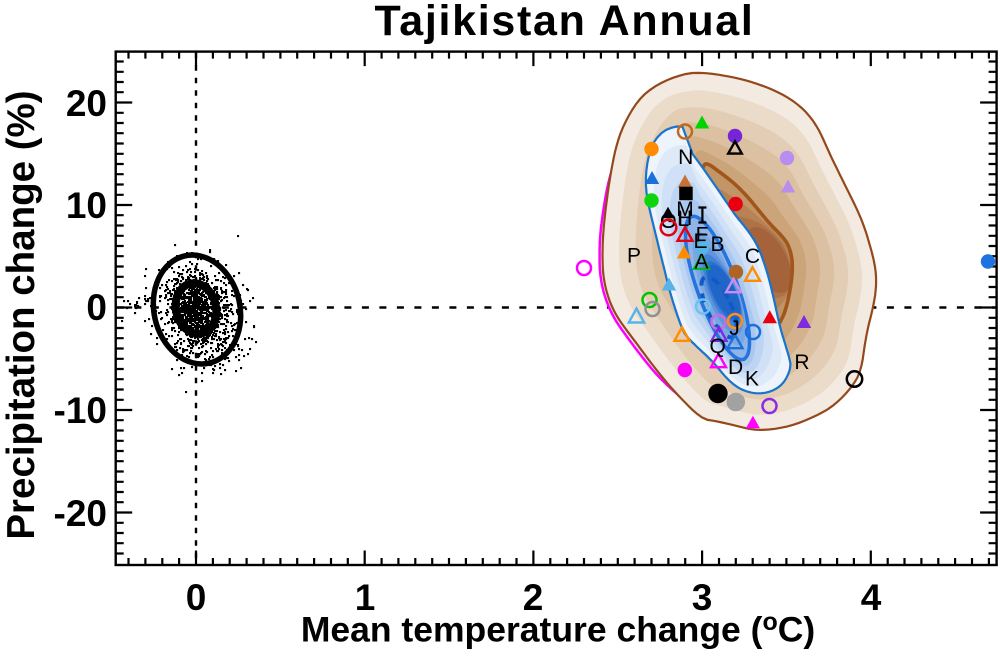 The width and height of the screenshot is (1000, 662). What do you see at coordinates (21, 314) in the screenshot?
I see `svg-text: Precipitation change (%)` at bounding box center [21, 314].